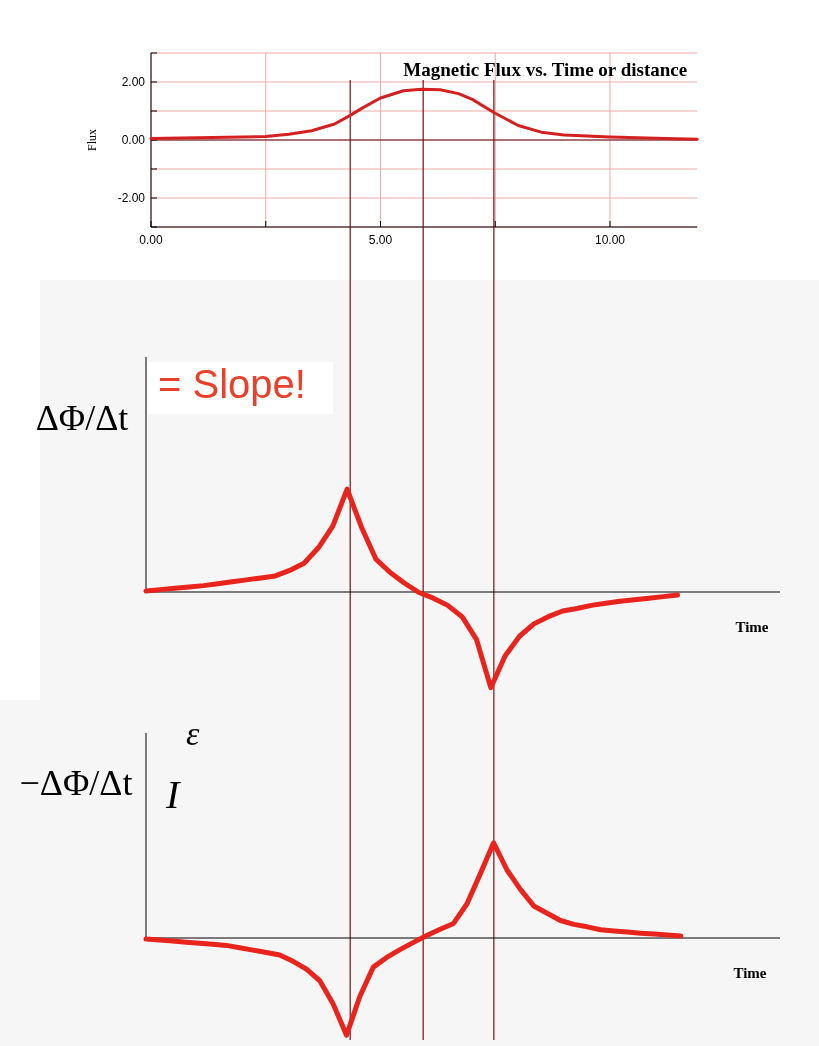 Image resolution: width=819 pixels, height=1046 pixels. What do you see at coordinates (173, 794) in the screenshot?
I see `text: I` at bounding box center [173, 794].